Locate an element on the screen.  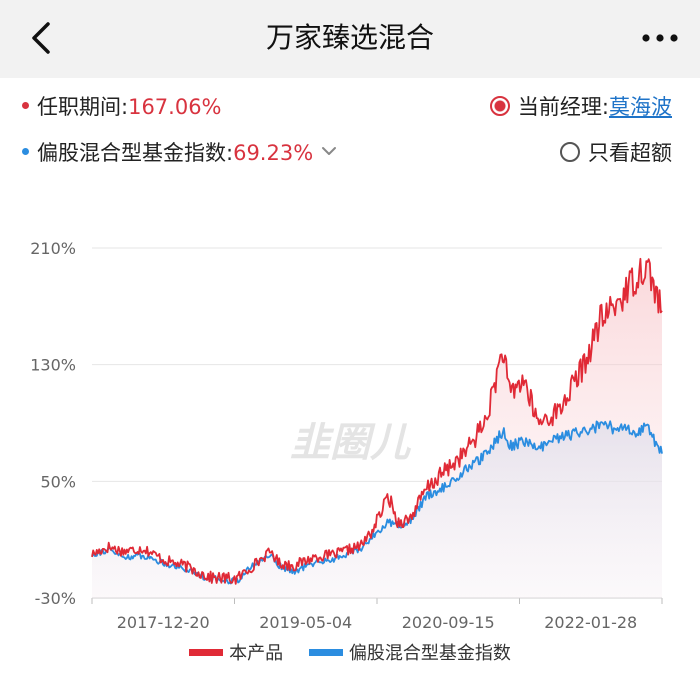
chart-legend: 本产品 偏股混合型基金指数 is located at coordinates (350, 654).